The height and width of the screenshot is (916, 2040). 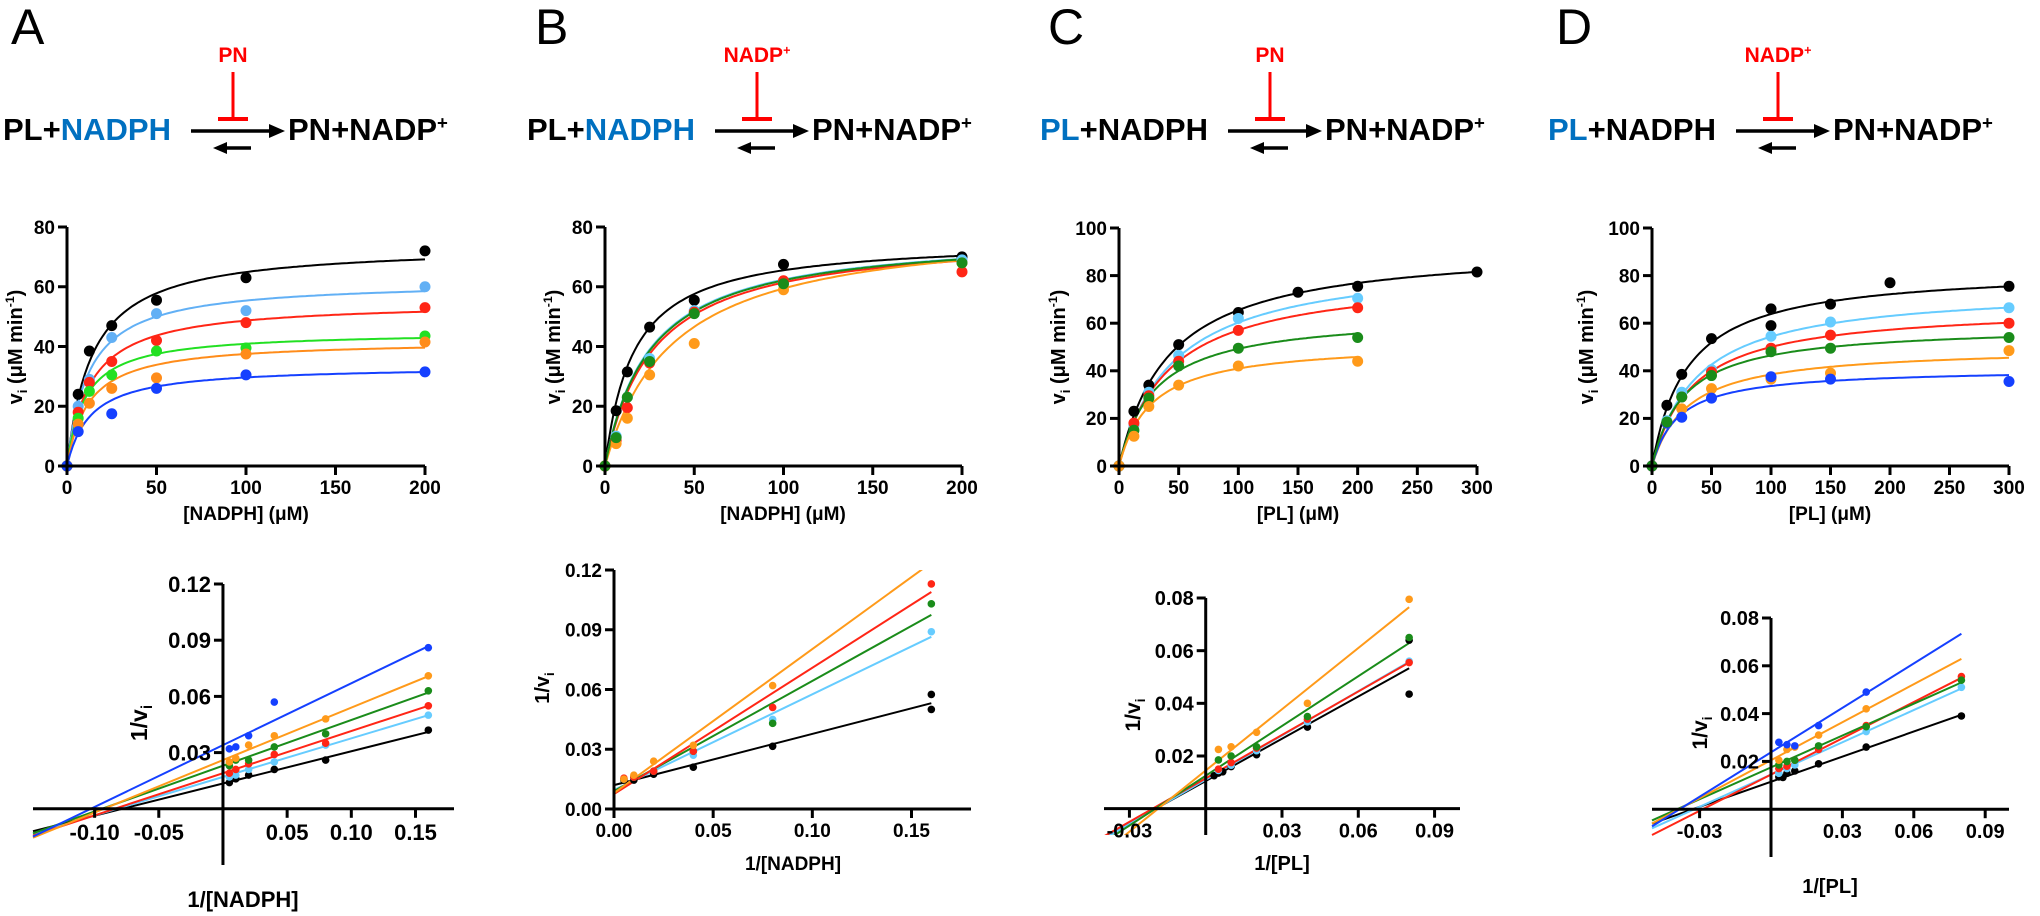 I want to click on x-tick-label: 150, so click(x=873, y=488).